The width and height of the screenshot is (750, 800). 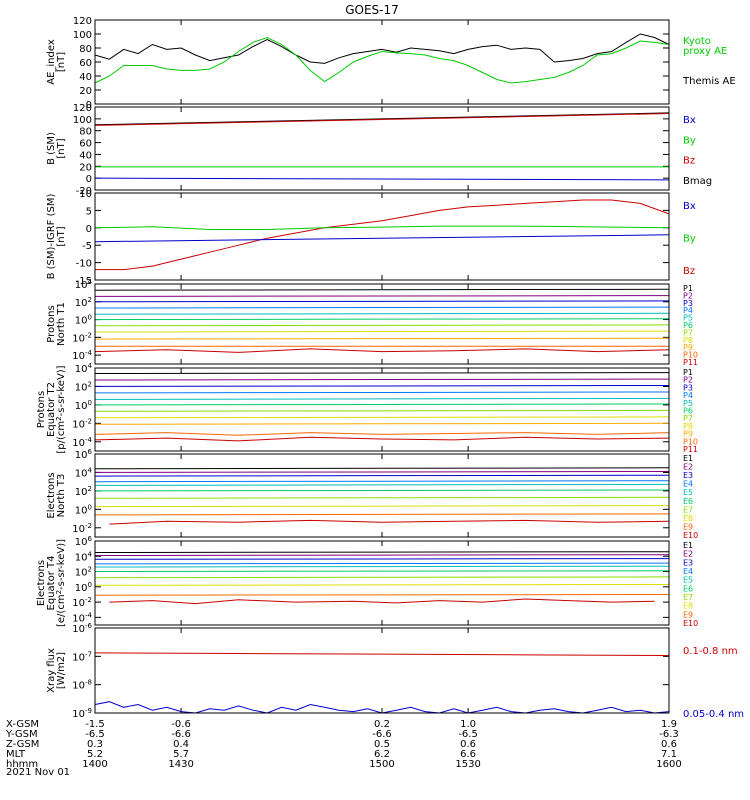 What do you see at coordinates (688, 562) in the screenshot?
I see `legend-entry: E3` at bounding box center [688, 562].